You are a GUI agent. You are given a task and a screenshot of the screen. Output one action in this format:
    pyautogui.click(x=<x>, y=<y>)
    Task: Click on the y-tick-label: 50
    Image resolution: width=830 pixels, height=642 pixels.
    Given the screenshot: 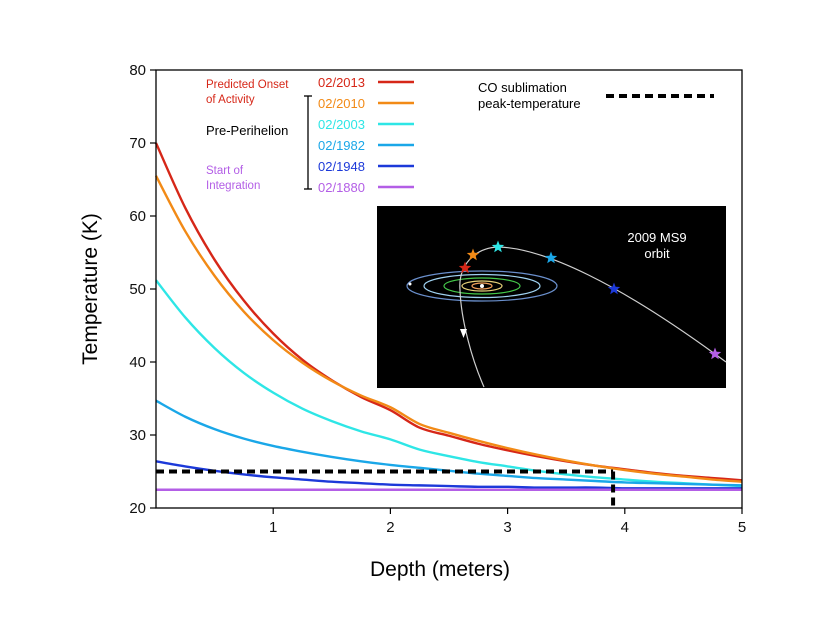 What is the action you would take?
    pyautogui.click(x=137, y=289)
    